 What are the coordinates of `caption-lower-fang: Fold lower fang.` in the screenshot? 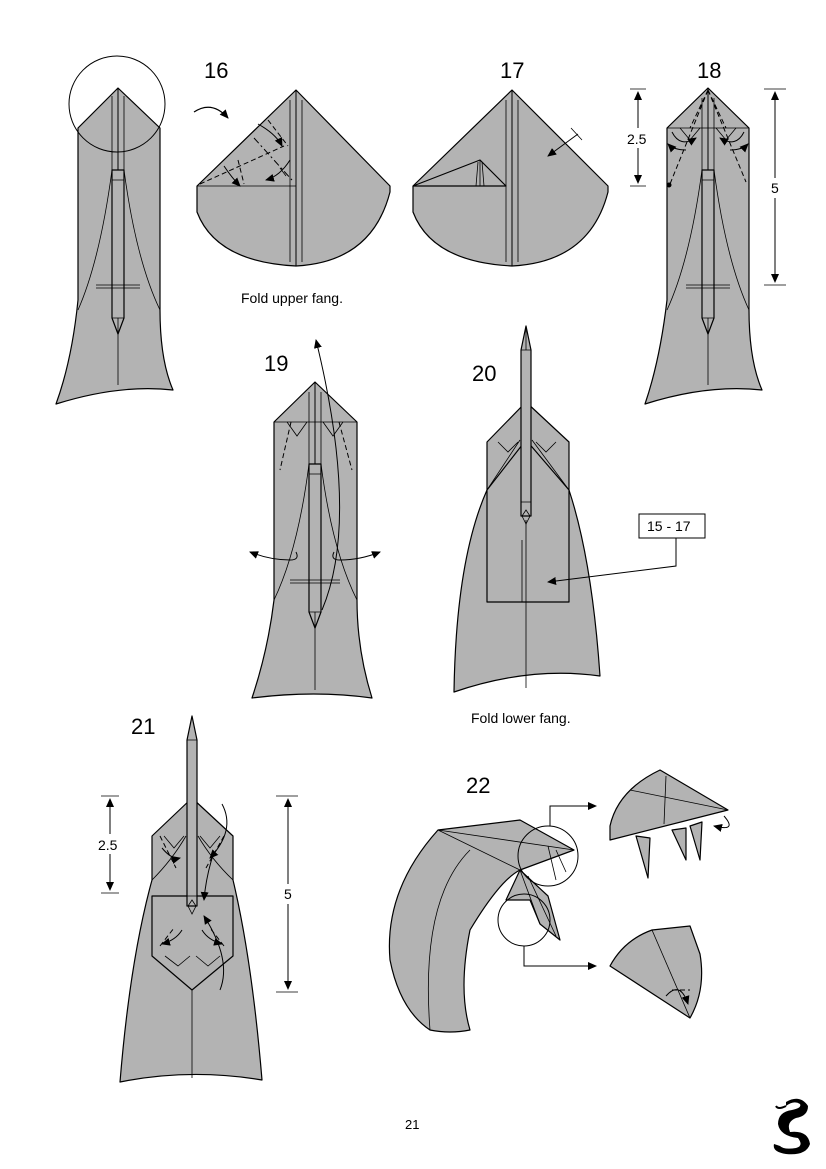 It's located at (521, 718).